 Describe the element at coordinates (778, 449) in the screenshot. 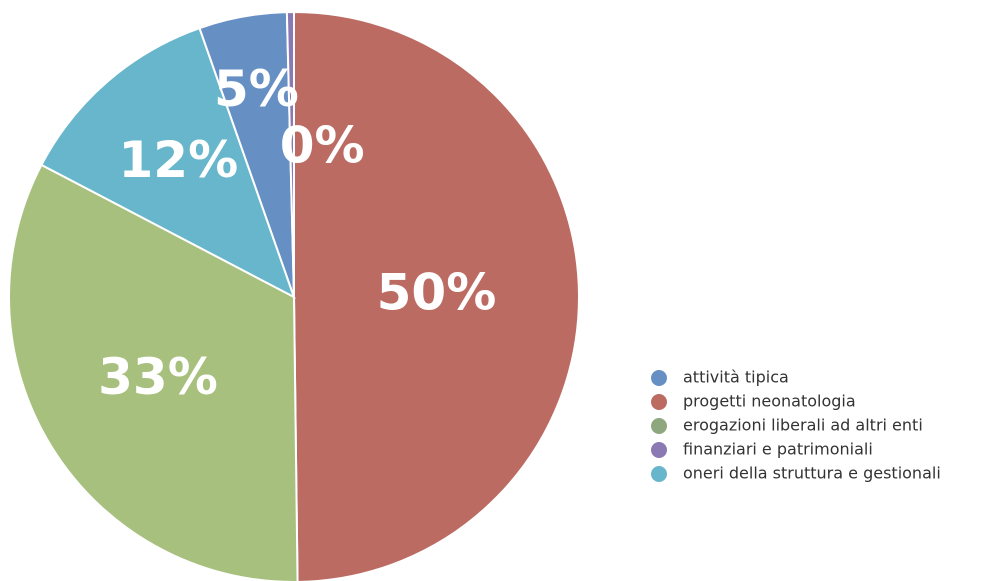

I see `legend-label: finanziari e patrimoniali` at that location.